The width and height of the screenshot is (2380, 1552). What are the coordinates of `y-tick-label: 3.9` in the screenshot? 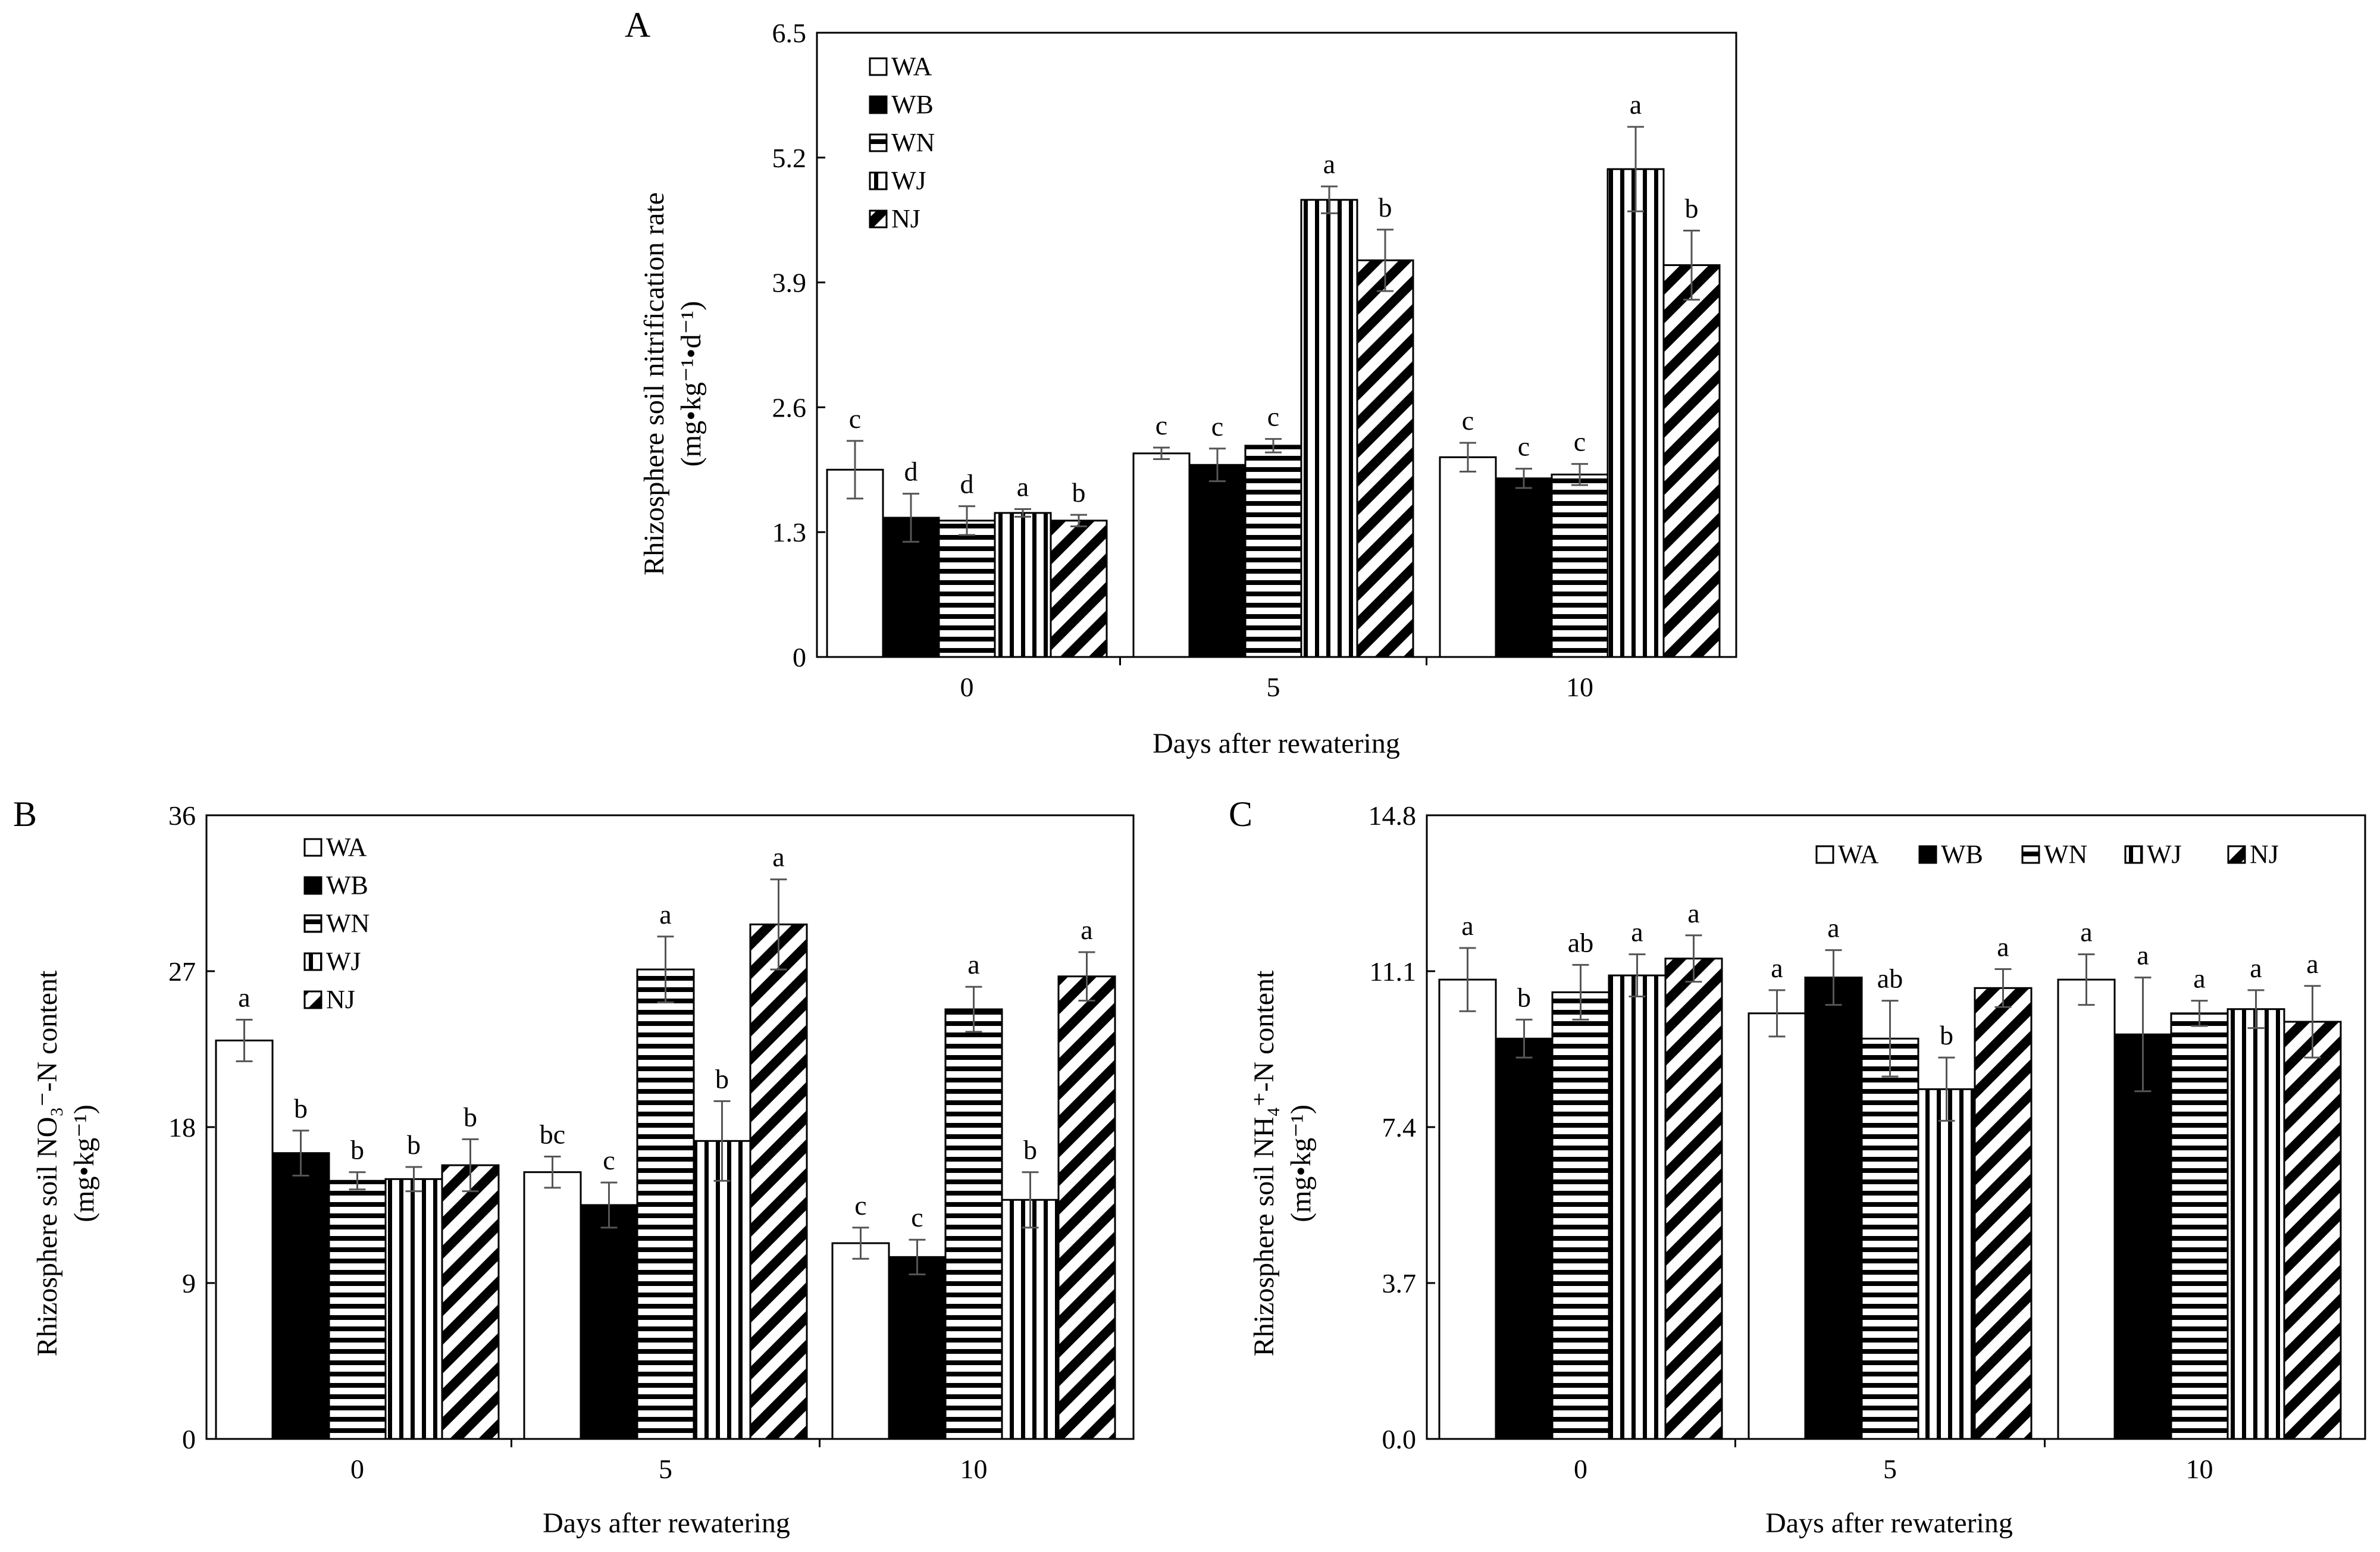 It's located at (789, 283).